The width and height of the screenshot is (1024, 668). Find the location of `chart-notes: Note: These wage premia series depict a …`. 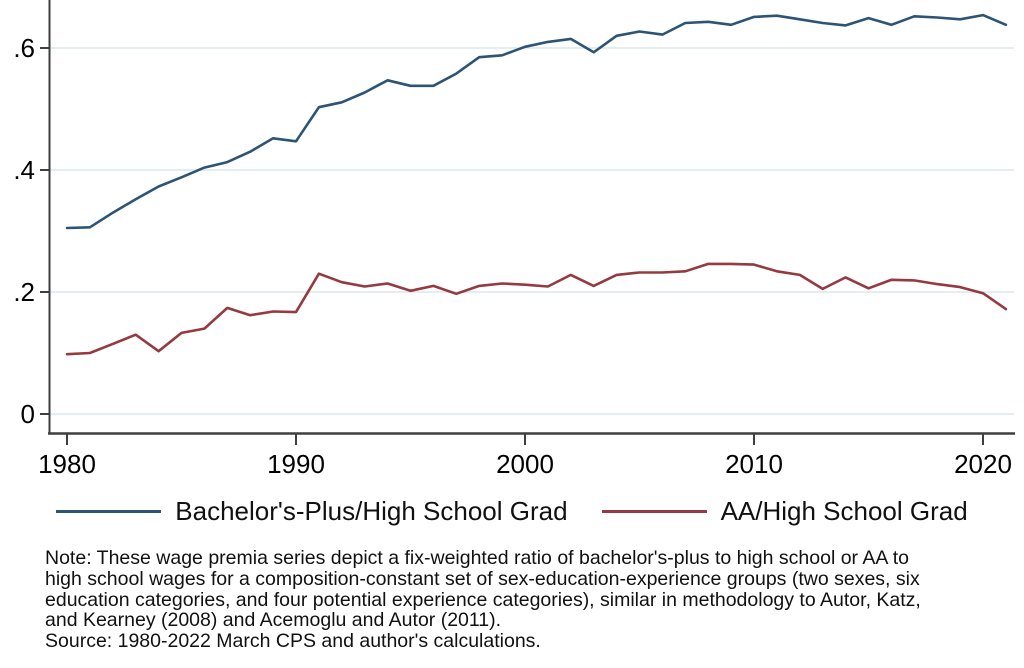

chart-notes: Note: These wage premia series depict a … is located at coordinates (524, 600).